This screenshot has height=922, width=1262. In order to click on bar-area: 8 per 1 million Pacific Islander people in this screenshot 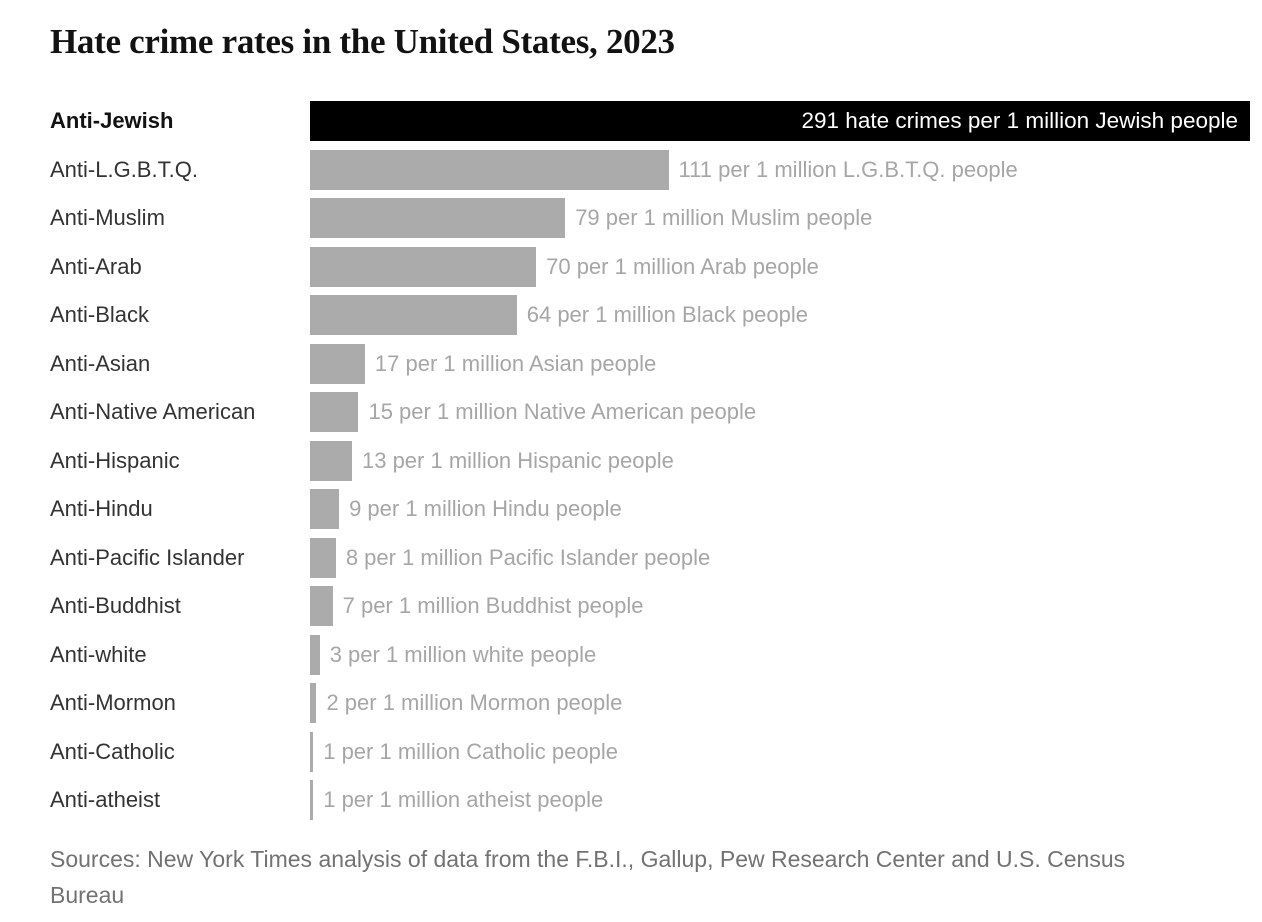, I will do `click(780, 557)`.